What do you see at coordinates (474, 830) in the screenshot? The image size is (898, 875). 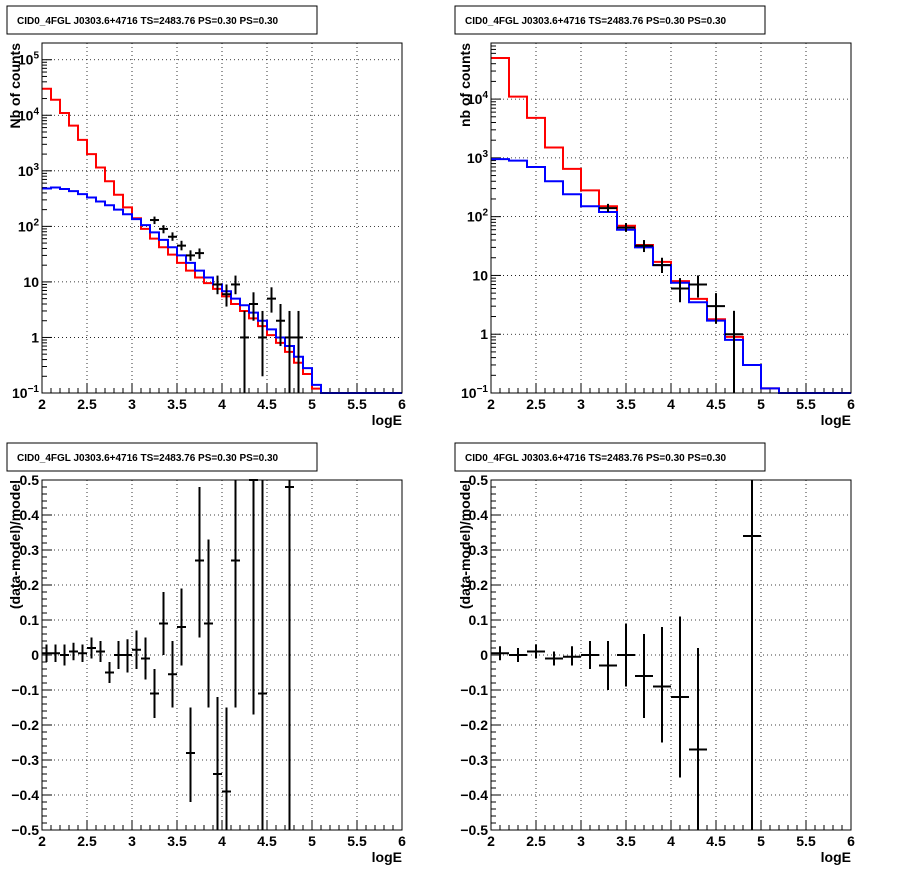 I see `y-tick-label: −0.5` at bounding box center [474, 830].